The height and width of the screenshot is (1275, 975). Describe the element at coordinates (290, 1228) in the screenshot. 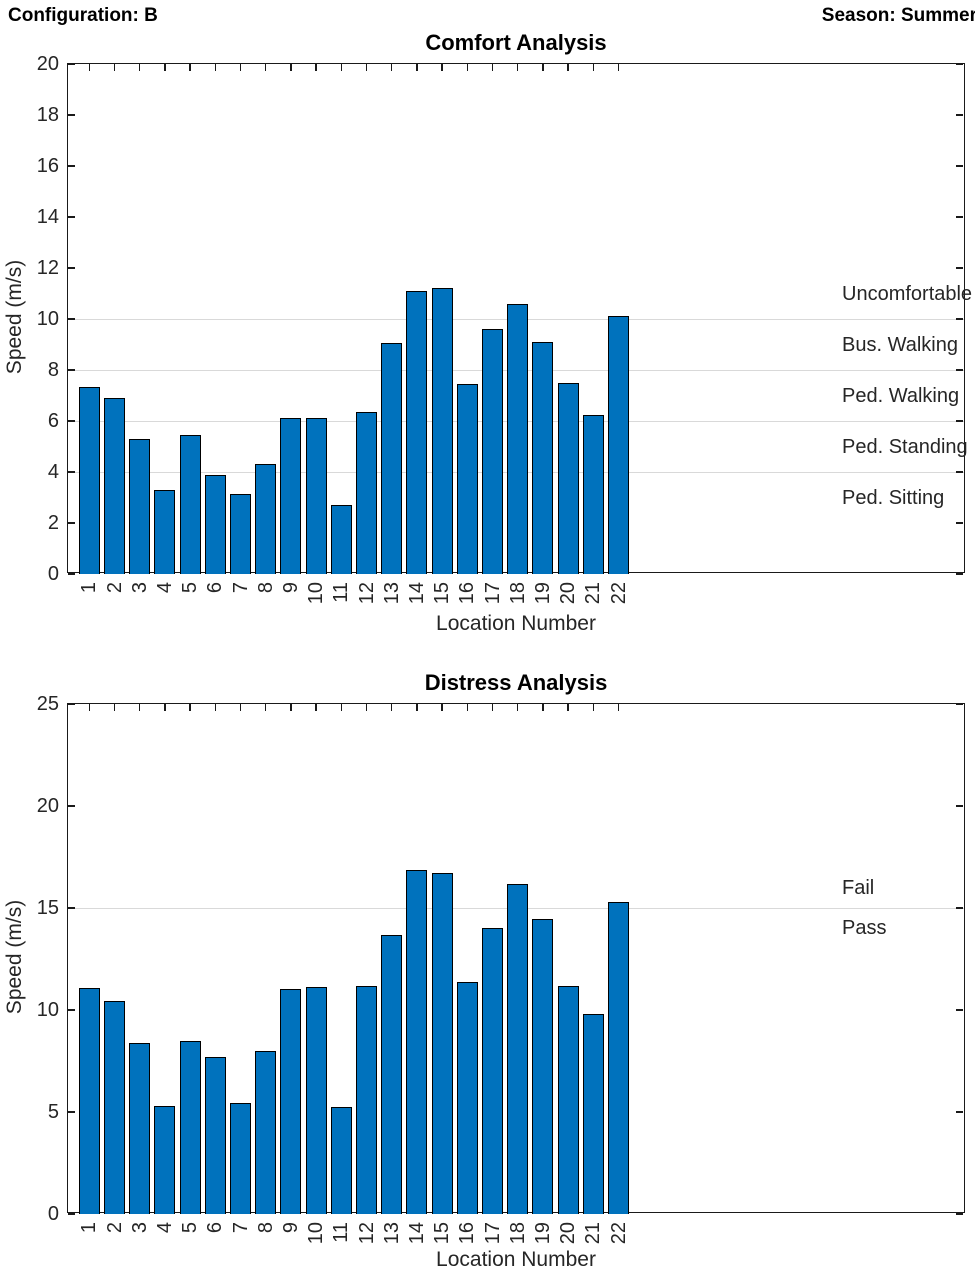

I see `x-tick-label: 9` at that location.